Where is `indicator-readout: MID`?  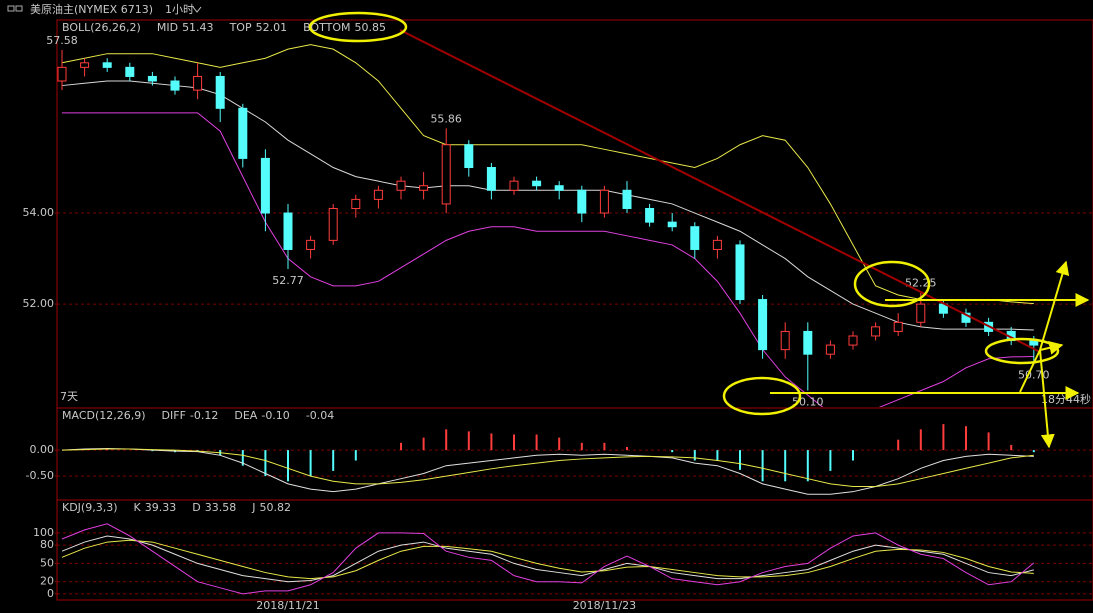 indicator-readout: MID is located at coordinates (167, 27).